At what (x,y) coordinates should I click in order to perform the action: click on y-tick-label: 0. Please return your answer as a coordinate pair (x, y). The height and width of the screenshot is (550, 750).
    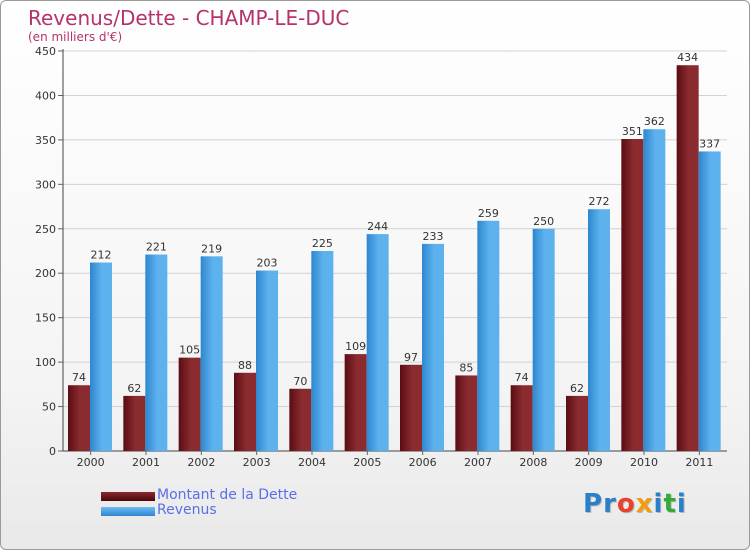
    Looking at the image, I should click on (52, 451).